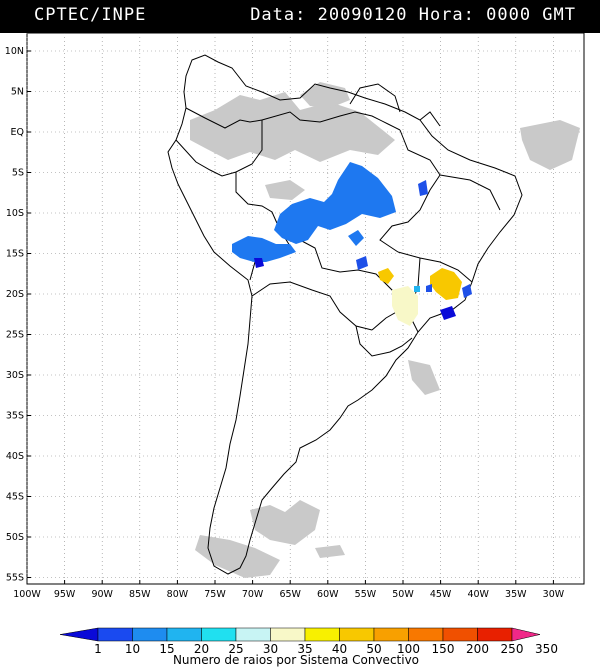  What do you see at coordinates (403, 594) in the screenshot?
I see `lon-label: 50W` at bounding box center [403, 594].